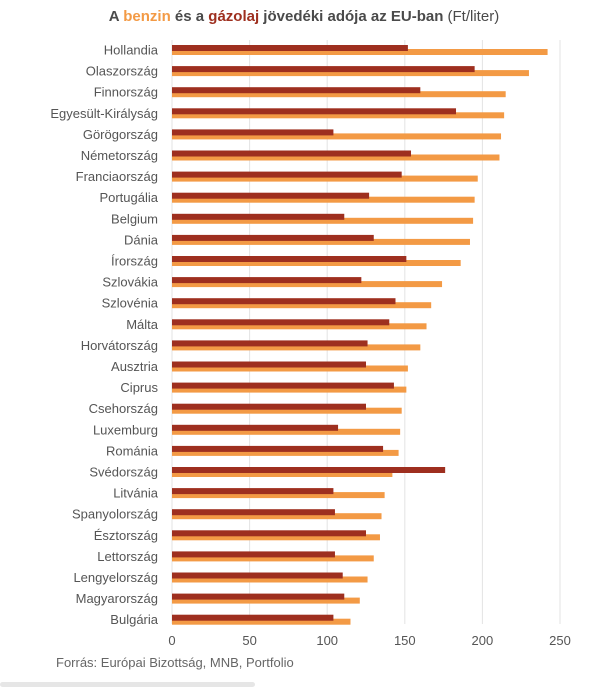 The width and height of the screenshot is (608, 687). What do you see at coordinates (135, 366) in the screenshot?
I see `category-label: Ausztria` at bounding box center [135, 366].